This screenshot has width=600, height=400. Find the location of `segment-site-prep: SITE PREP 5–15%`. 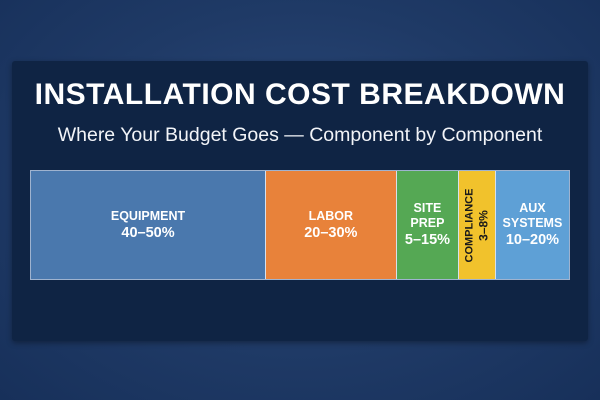

segment-site-prep: SITE PREP 5–15% is located at coordinates (428, 225).